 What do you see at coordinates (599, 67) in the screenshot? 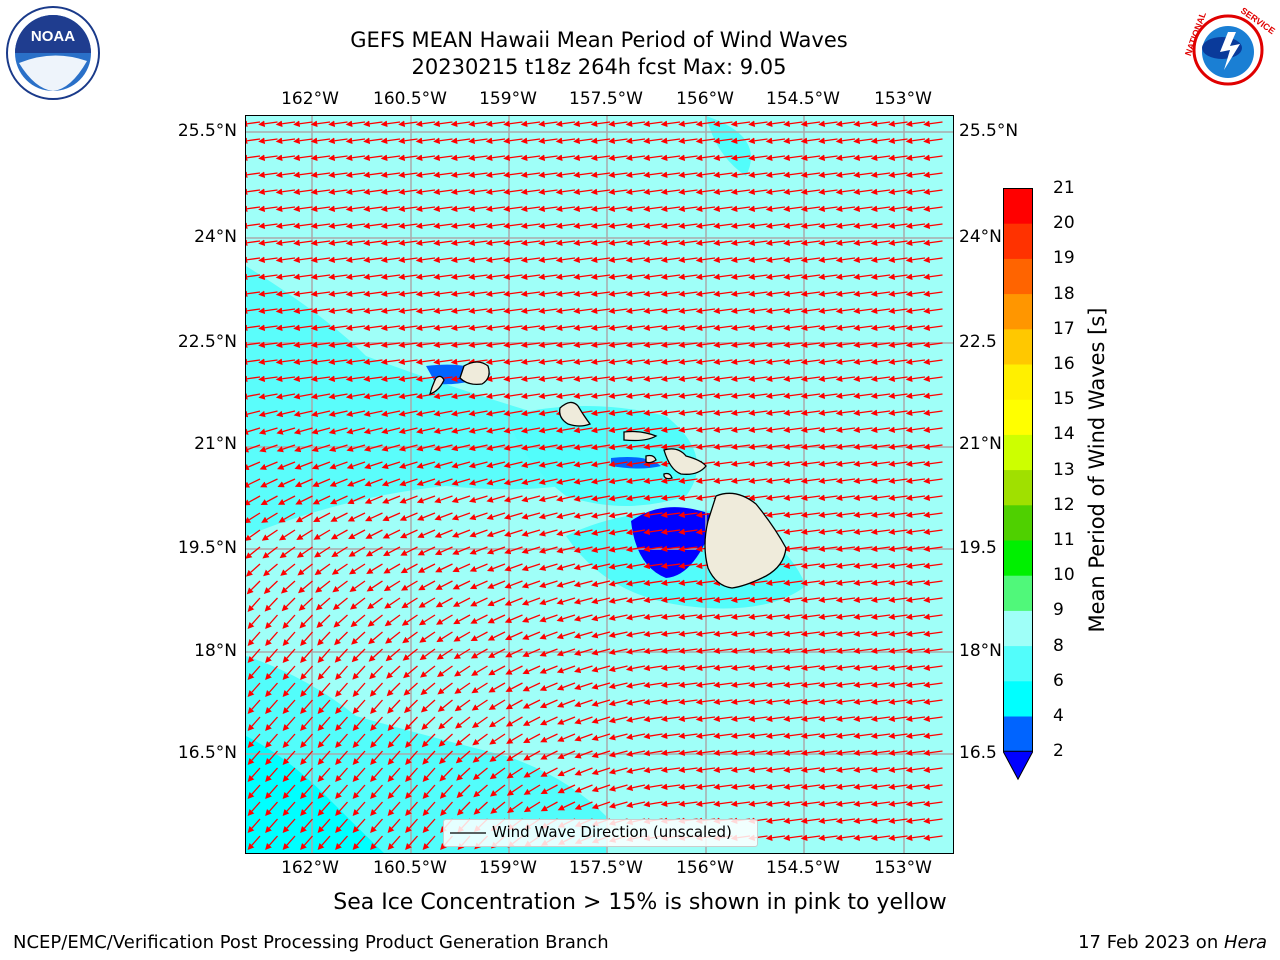
I see `plot-subtitle: 20230215 t18z 264h fcst Max: 9.05` at bounding box center [599, 67].